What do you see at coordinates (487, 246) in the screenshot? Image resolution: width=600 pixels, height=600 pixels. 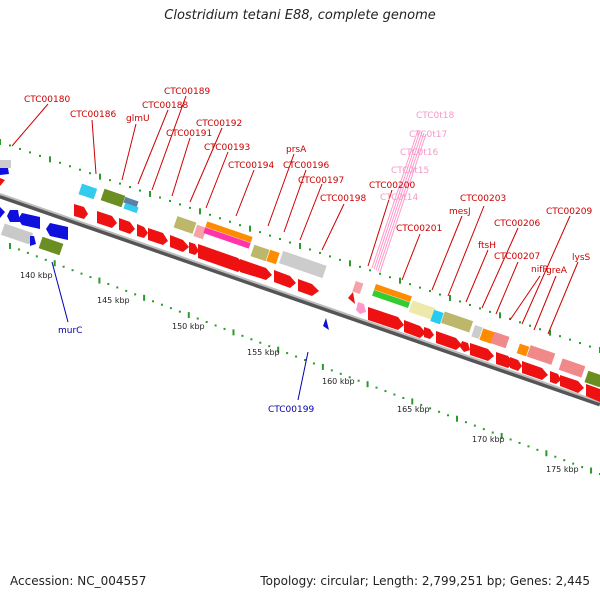 I see `gene-label: ftsH` at bounding box center [487, 246].